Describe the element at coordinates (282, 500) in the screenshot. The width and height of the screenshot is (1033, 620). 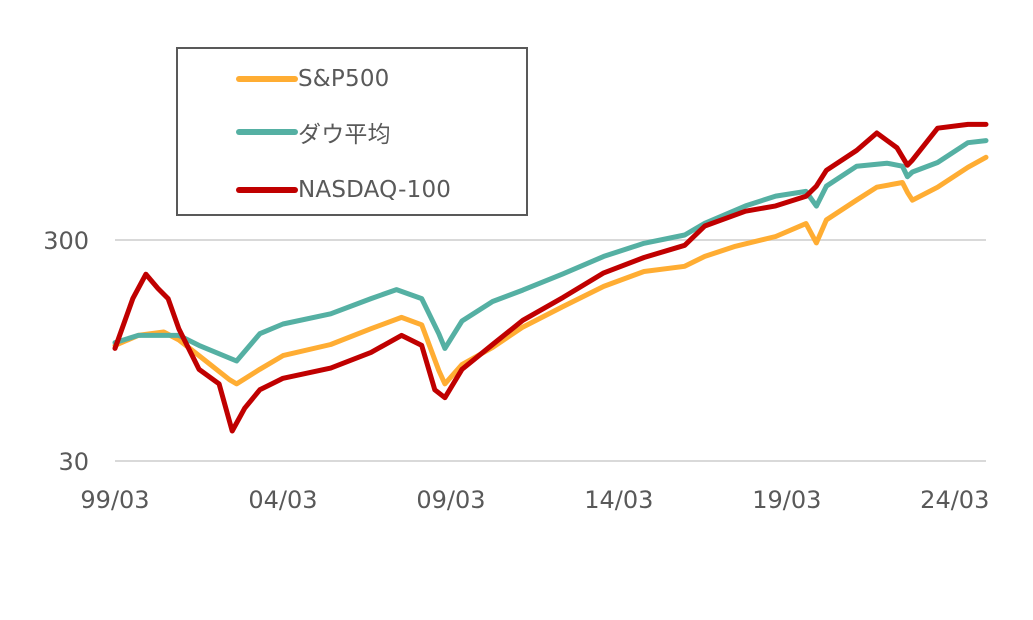
I see `x-tick-label: 04/03` at that location.